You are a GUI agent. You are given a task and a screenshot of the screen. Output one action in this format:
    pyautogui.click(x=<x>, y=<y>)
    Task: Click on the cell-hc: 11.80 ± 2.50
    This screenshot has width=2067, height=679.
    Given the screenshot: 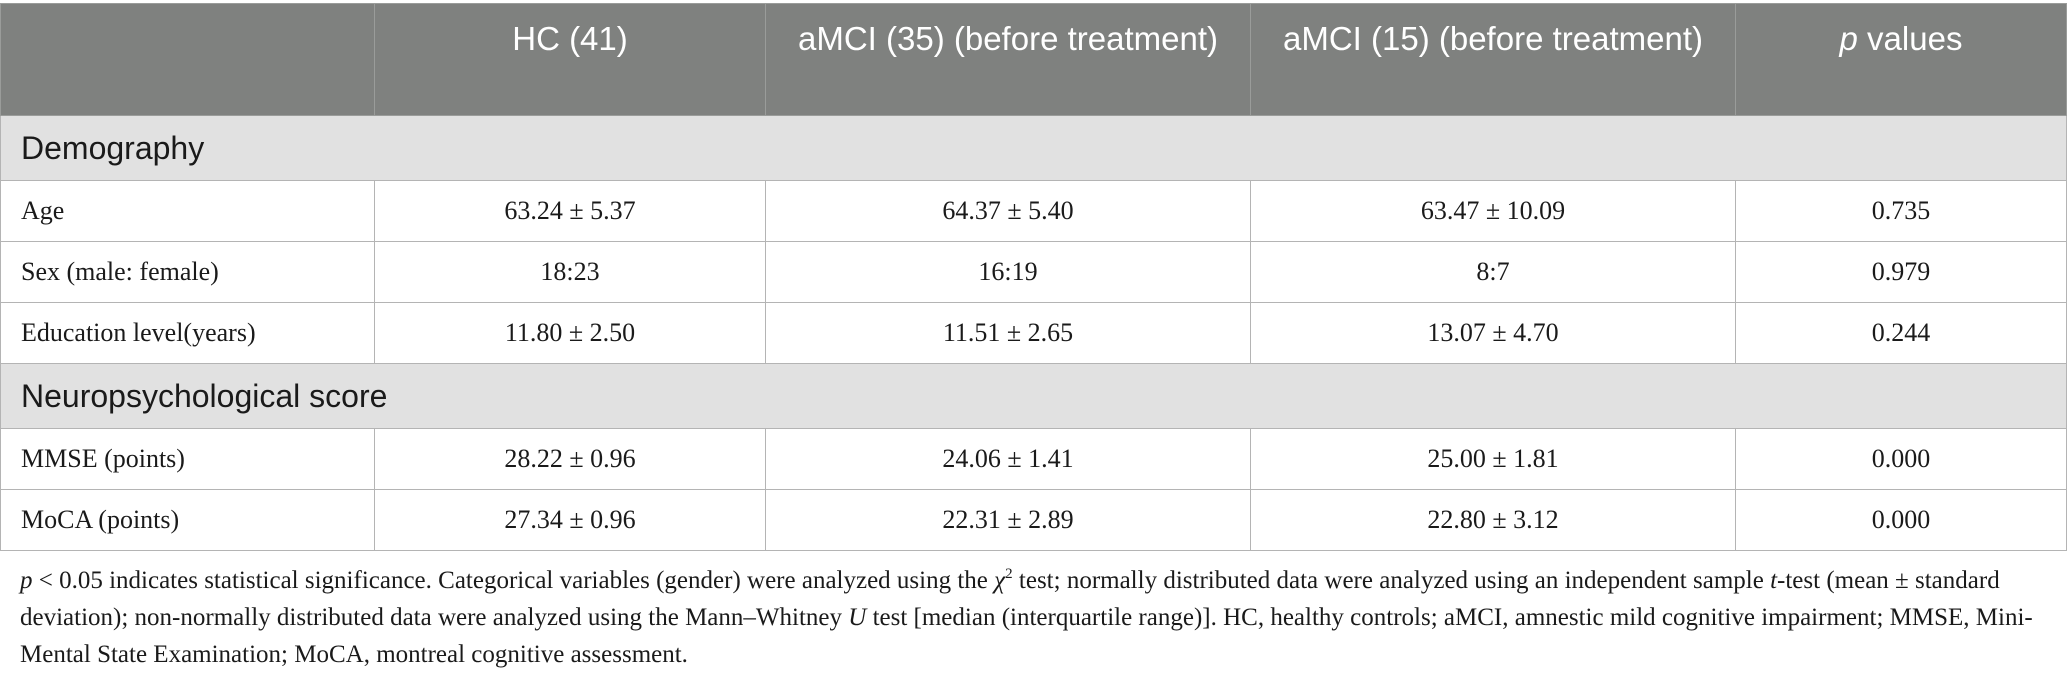 What is the action you would take?
    pyautogui.click(x=570, y=333)
    